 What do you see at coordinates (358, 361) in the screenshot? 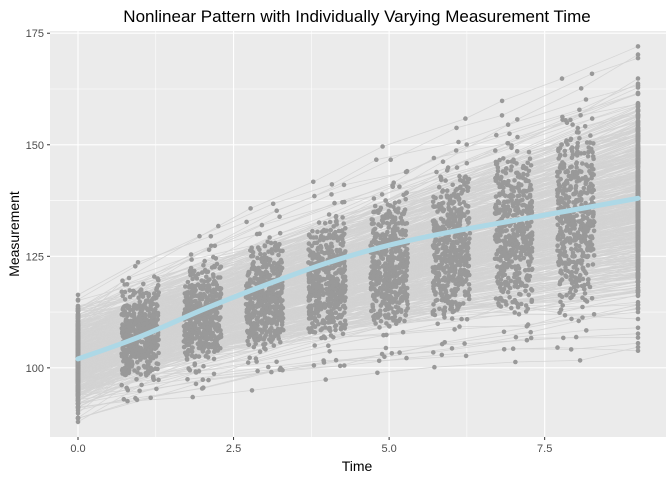
I see `individual-line` at bounding box center [358, 361].